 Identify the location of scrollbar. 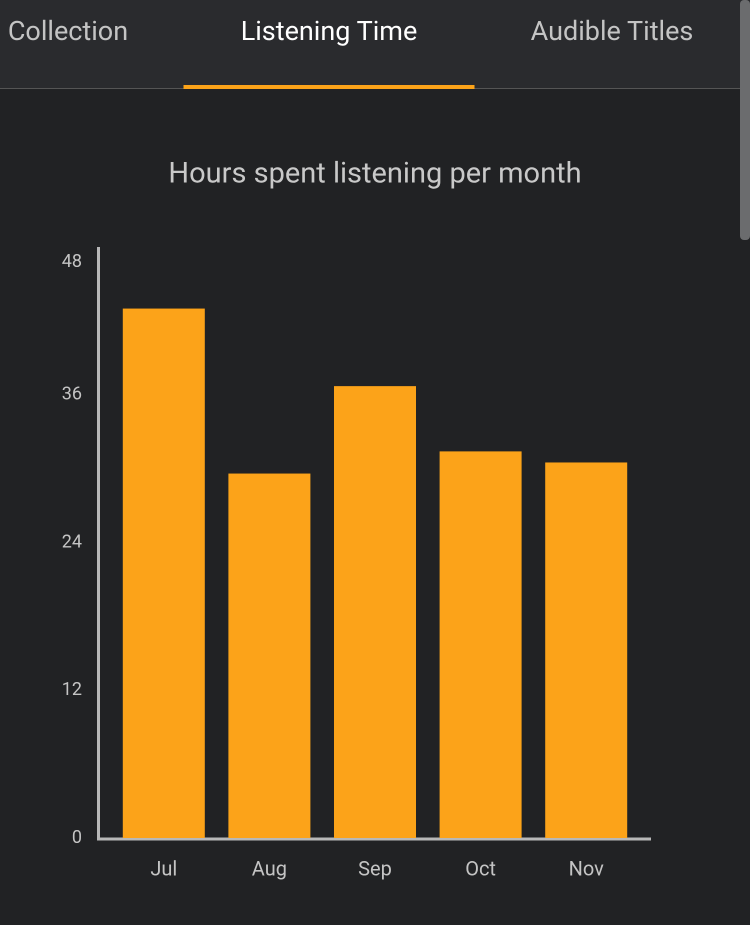
(745, 120).